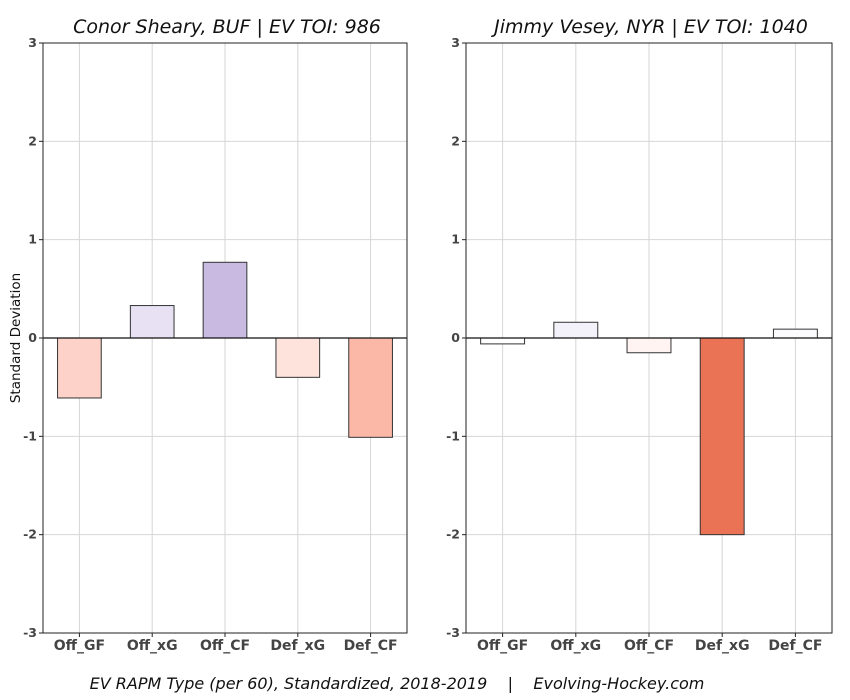  Describe the element at coordinates (649, 27) in the screenshot. I see `panel-title: Jimmy Vesey, NYR | EV TOI: 1040` at that location.